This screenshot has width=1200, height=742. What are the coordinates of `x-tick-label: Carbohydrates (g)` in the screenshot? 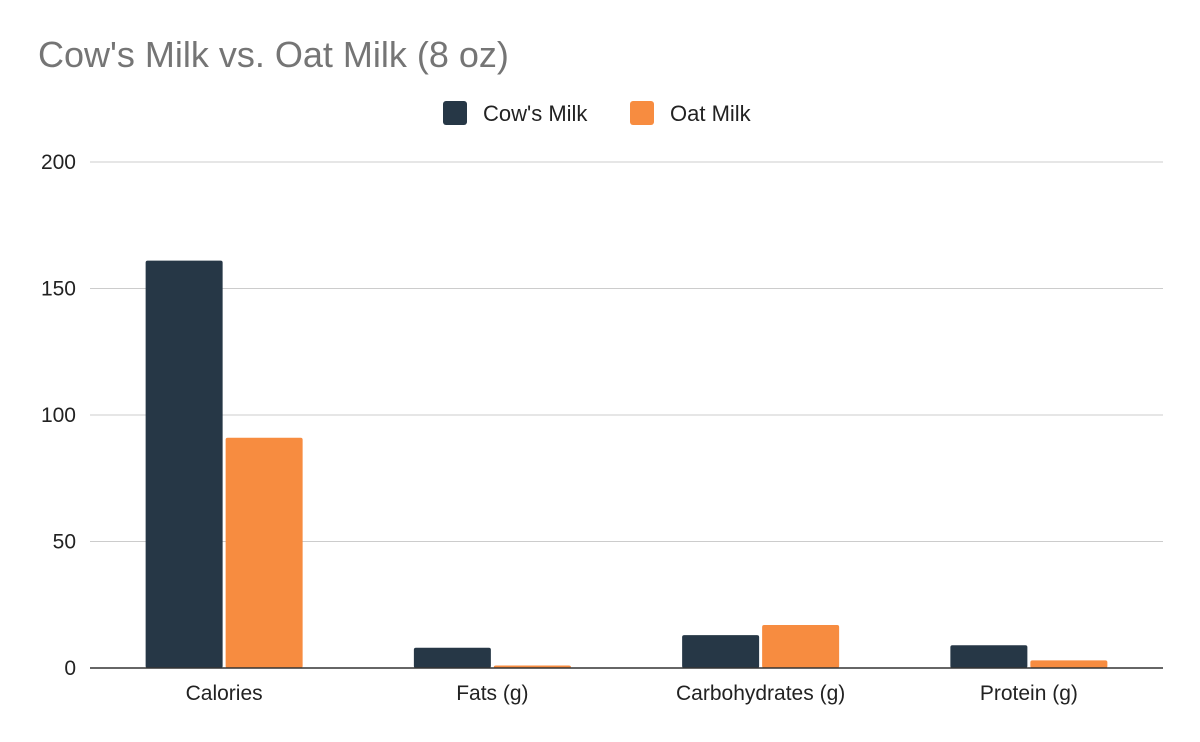 It's located at (760, 693).